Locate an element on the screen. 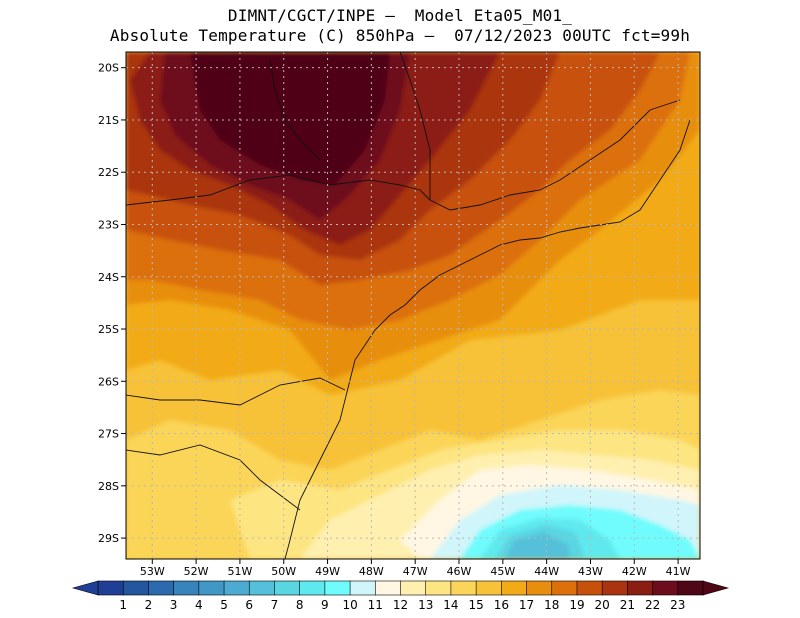 Image resolution: width=800 pixels, height=618 pixels. colorbar-label: 1 is located at coordinates (123, 605).